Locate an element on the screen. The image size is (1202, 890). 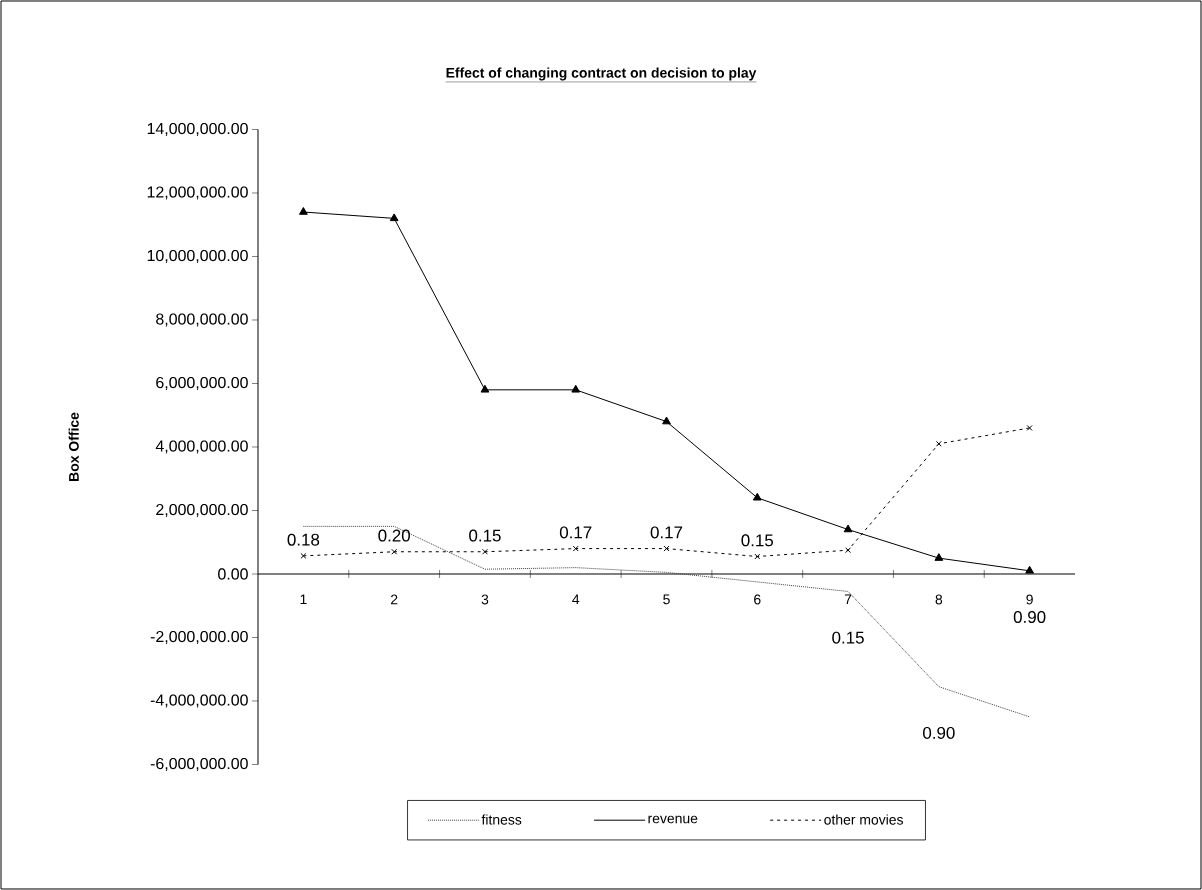
legend-label: revenue is located at coordinates (673, 819).